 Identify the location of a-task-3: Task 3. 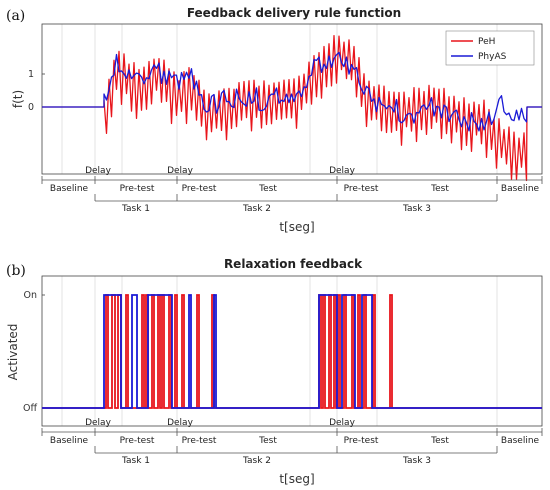
(416, 209).